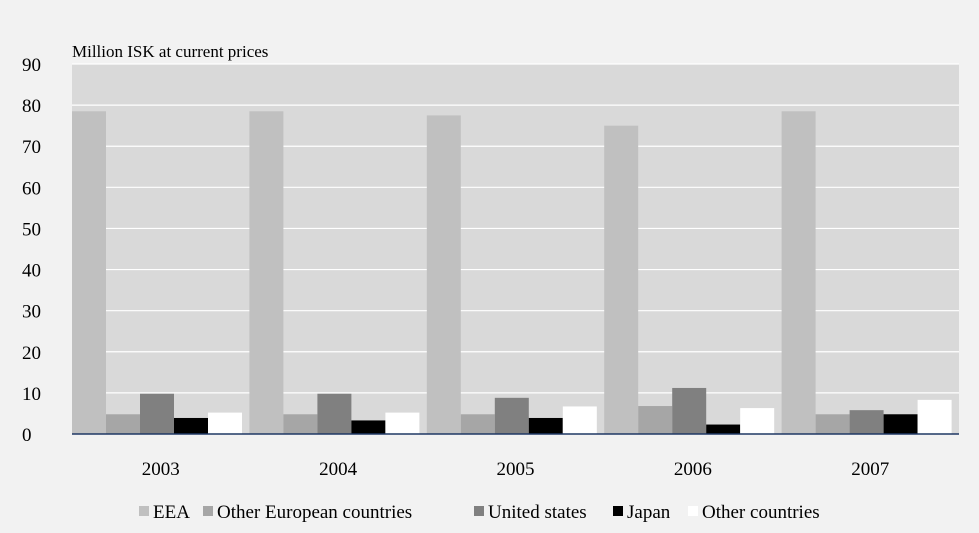 This screenshot has height=533, width=979. What do you see at coordinates (225, 423) in the screenshot?
I see `bar-other-countries-2003` at bounding box center [225, 423].